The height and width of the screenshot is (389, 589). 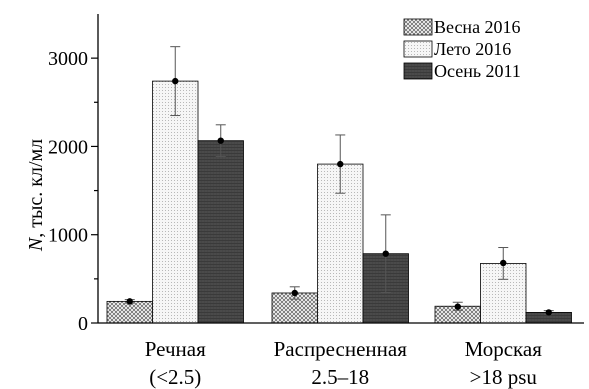 What do you see at coordinates (504, 377) in the screenshot?
I see `category-sublabel: >18 psu` at bounding box center [504, 377].